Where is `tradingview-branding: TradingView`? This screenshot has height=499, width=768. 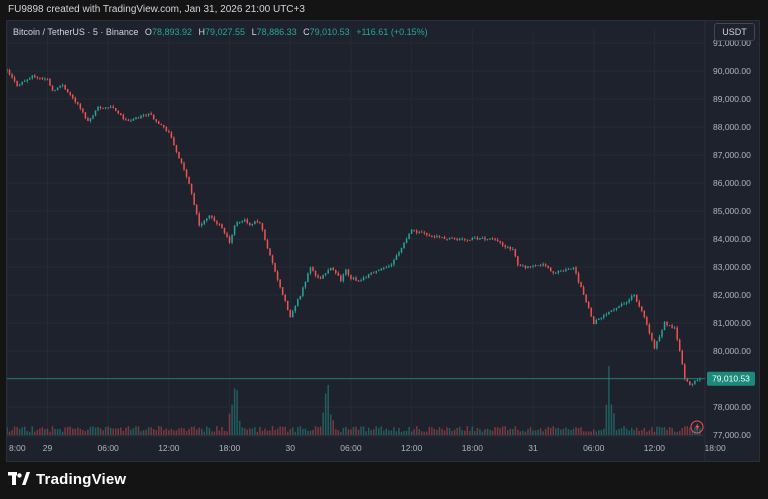
tradingview-branding: TradingView is located at coordinates (67, 479).